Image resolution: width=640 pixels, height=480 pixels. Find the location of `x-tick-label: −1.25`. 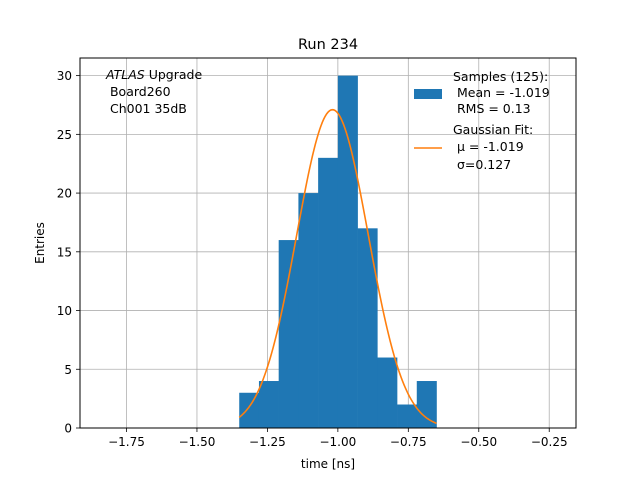

x-tick-label: −1.25 is located at coordinates (267, 442).